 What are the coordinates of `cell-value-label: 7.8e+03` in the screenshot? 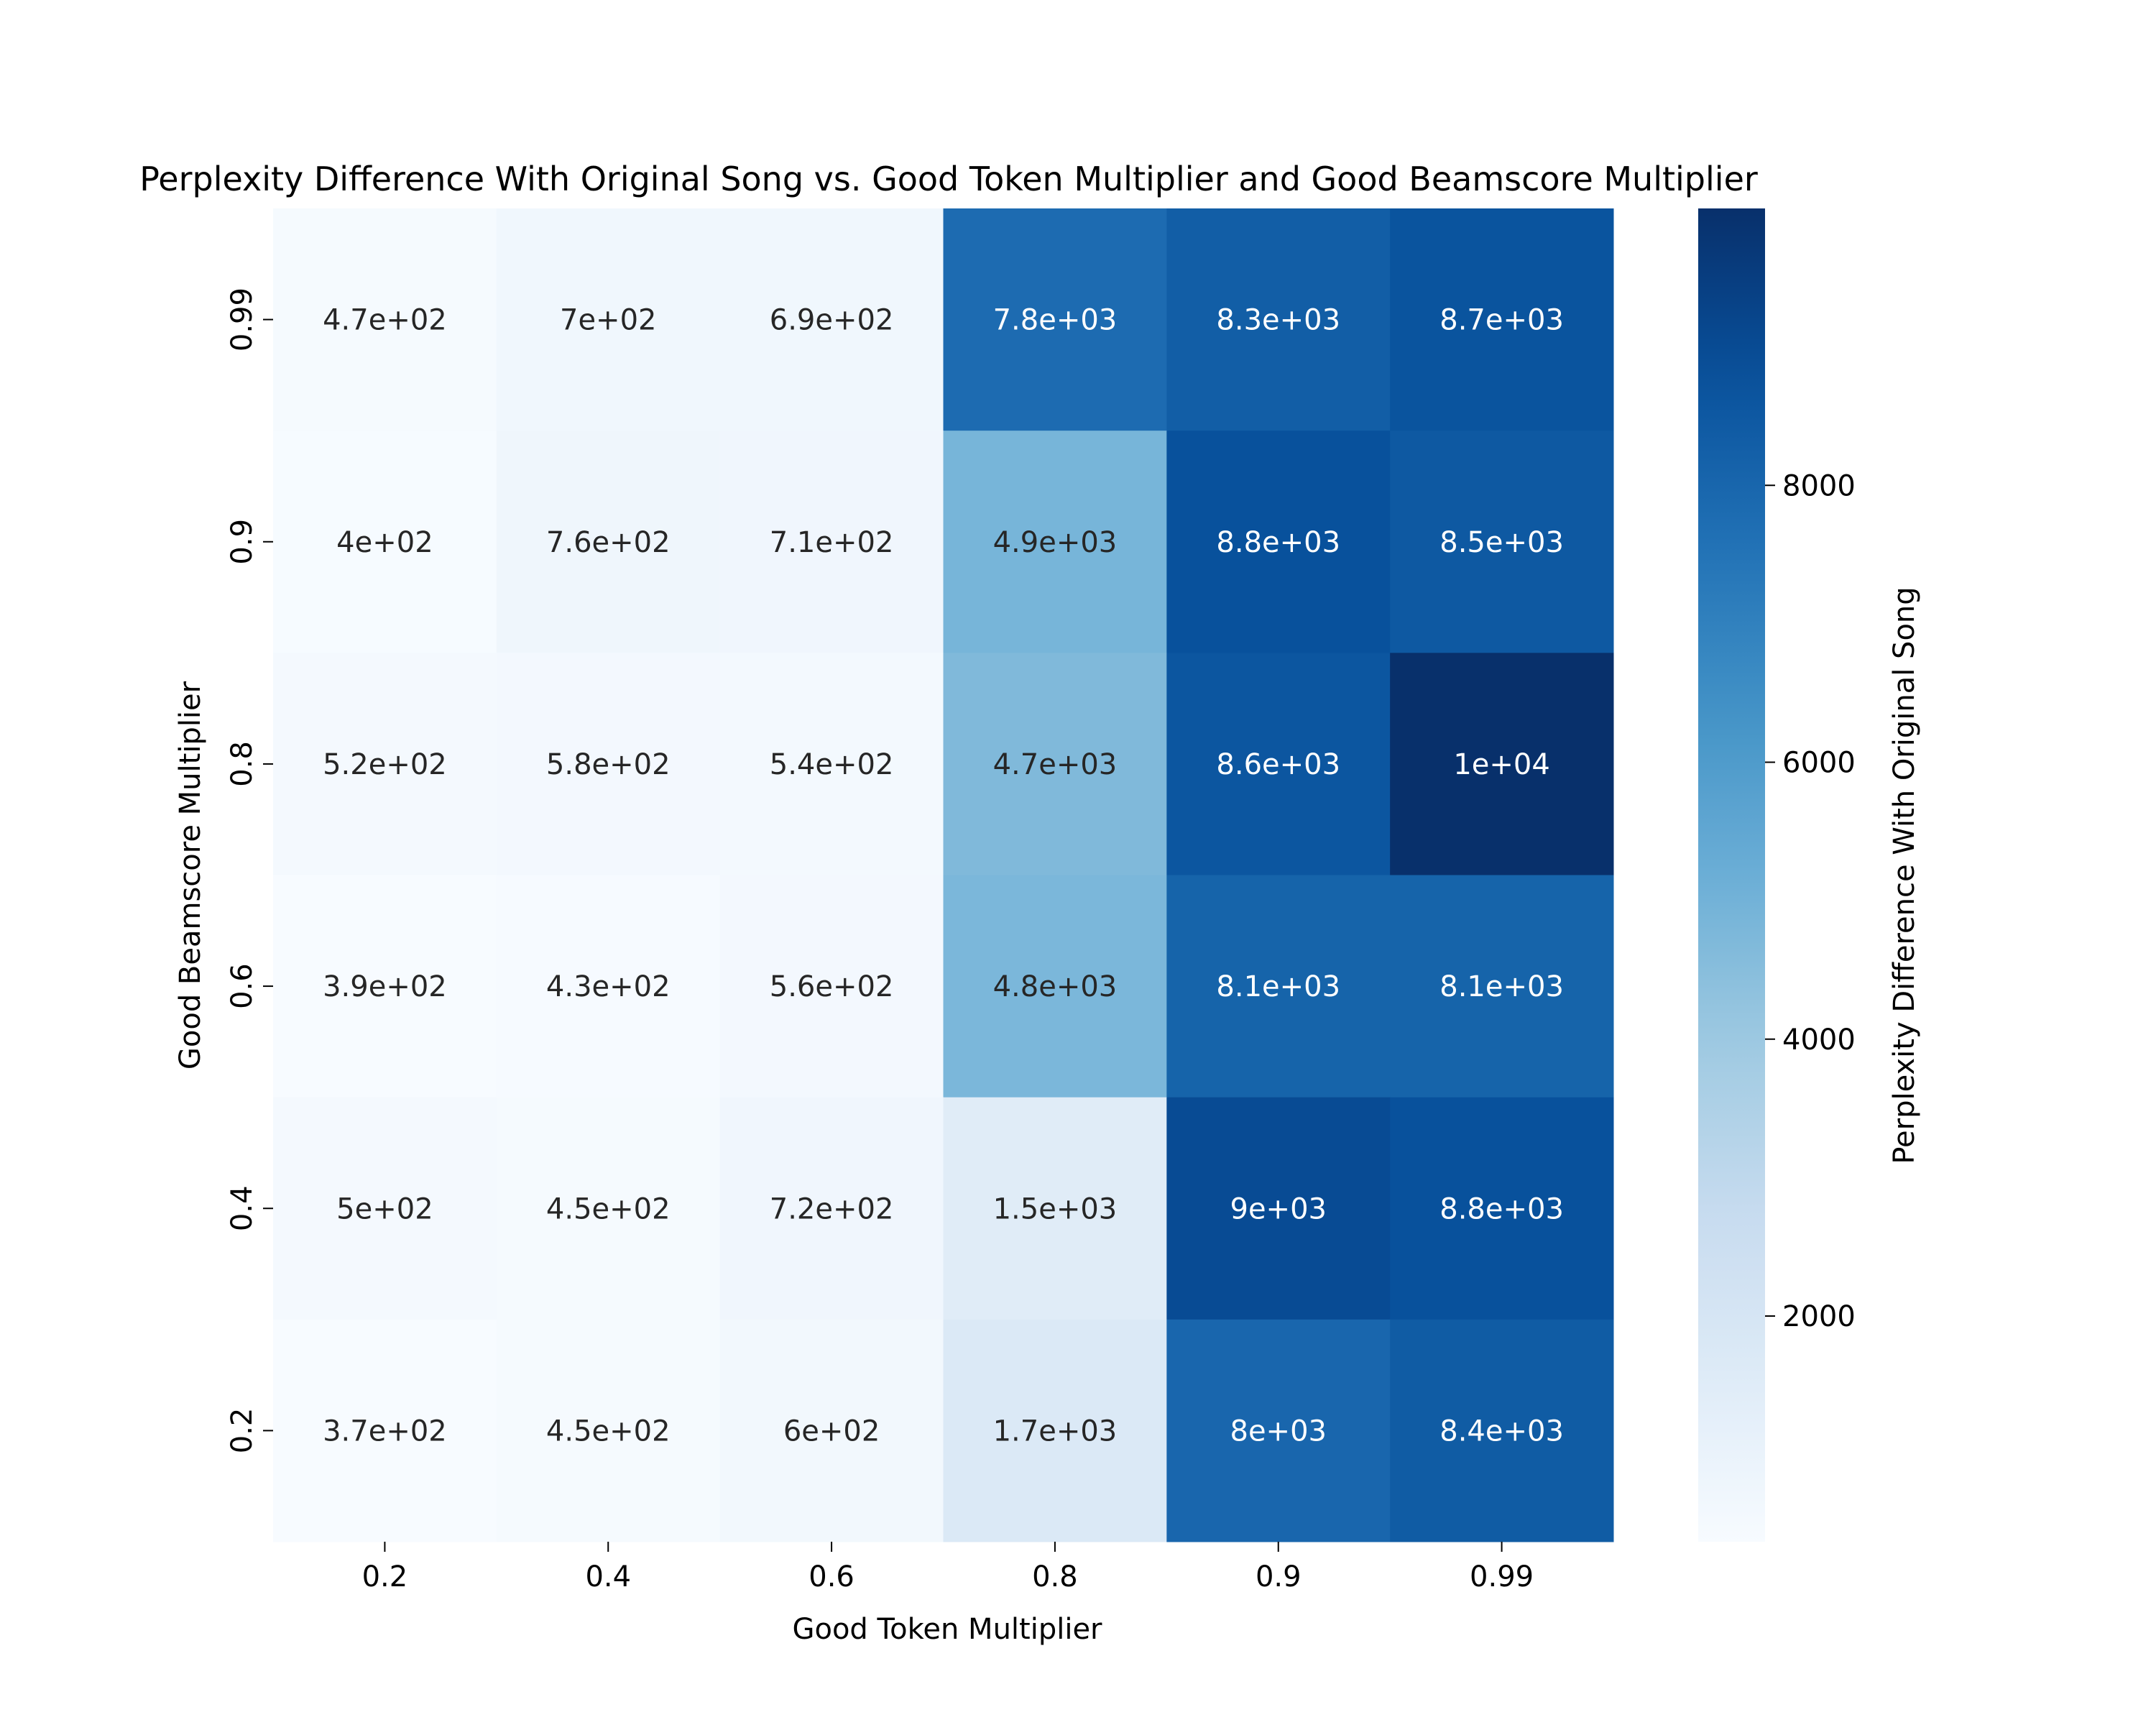 It's located at (1055, 320).